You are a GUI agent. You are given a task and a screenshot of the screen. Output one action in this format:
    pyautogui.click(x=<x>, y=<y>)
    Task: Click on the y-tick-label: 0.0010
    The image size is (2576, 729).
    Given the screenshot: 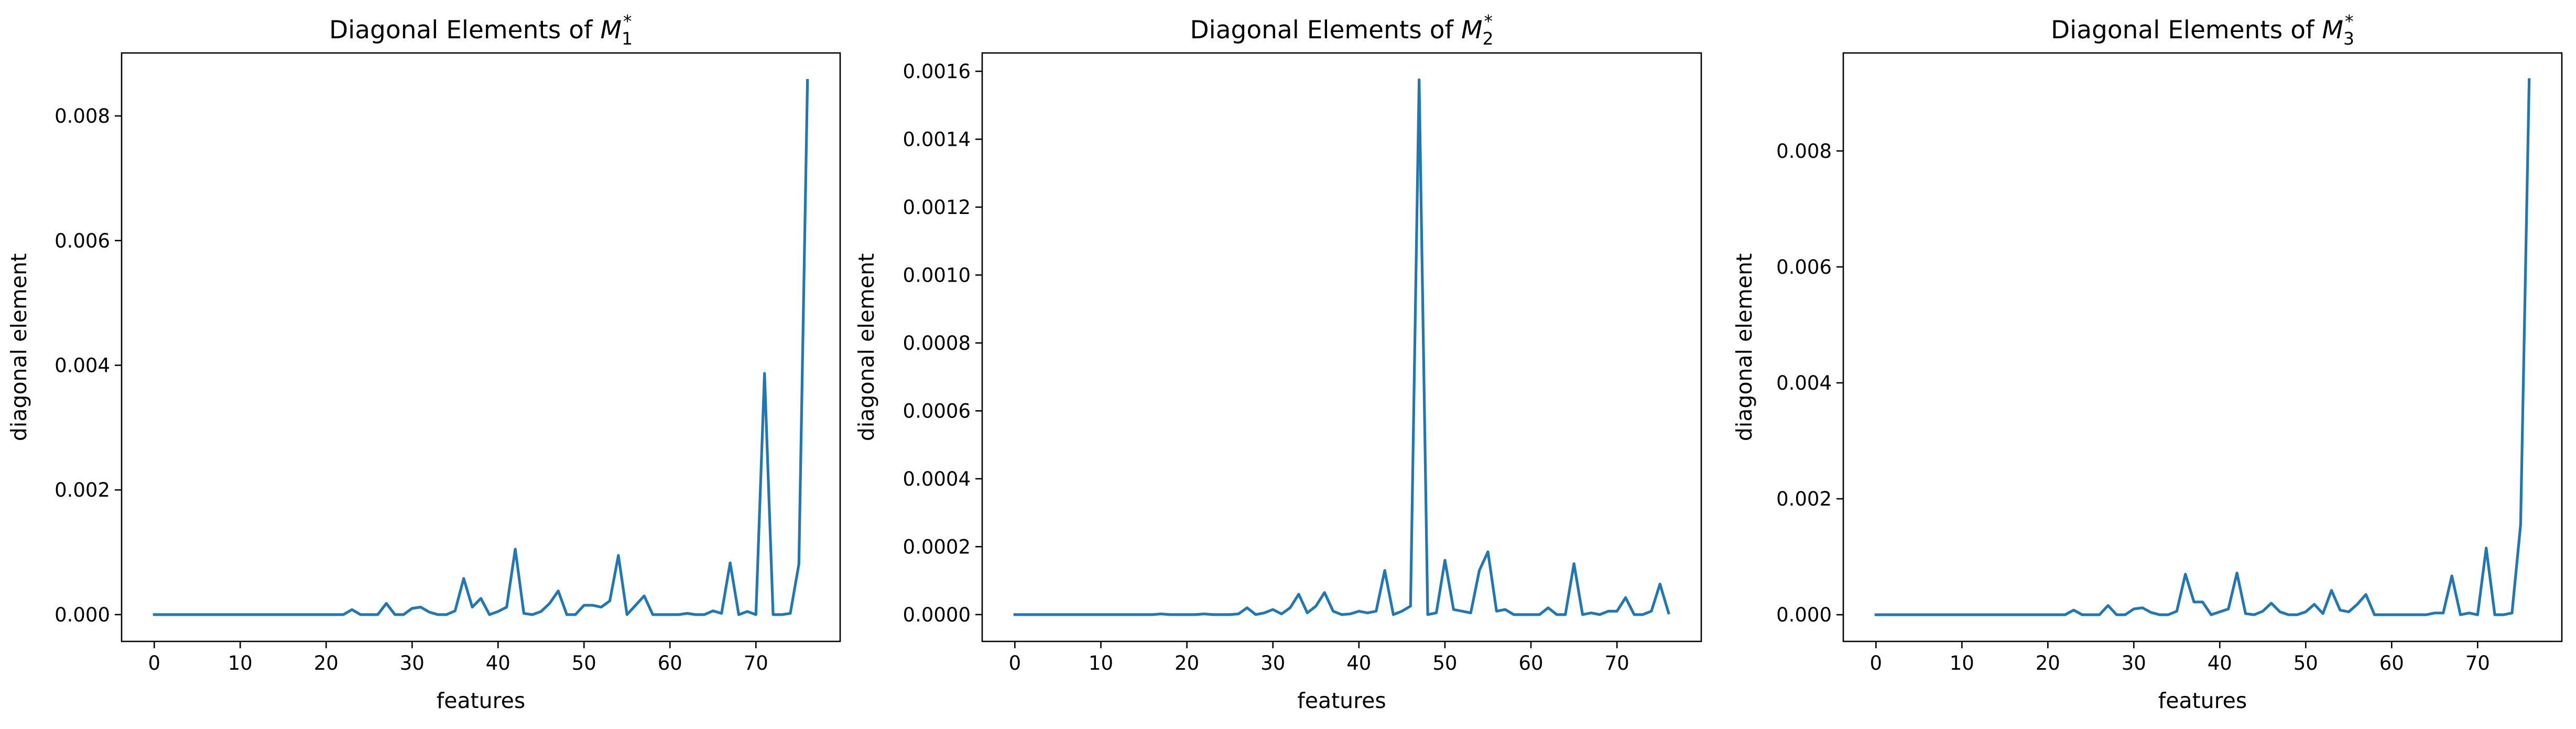 What is the action you would take?
    pyautogui.click(x=937, y=275)
    